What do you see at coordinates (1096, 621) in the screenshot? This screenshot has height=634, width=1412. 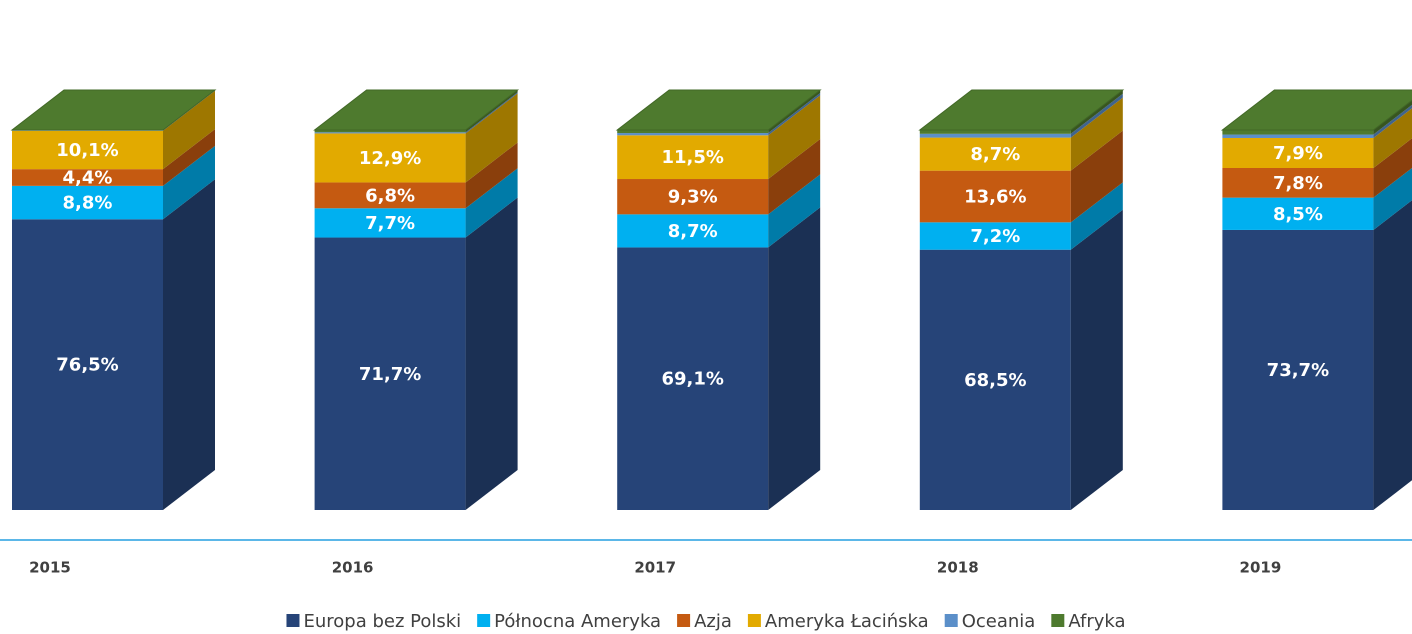 I see `legend-label: Afryka` at bounding box center [1096, 621].